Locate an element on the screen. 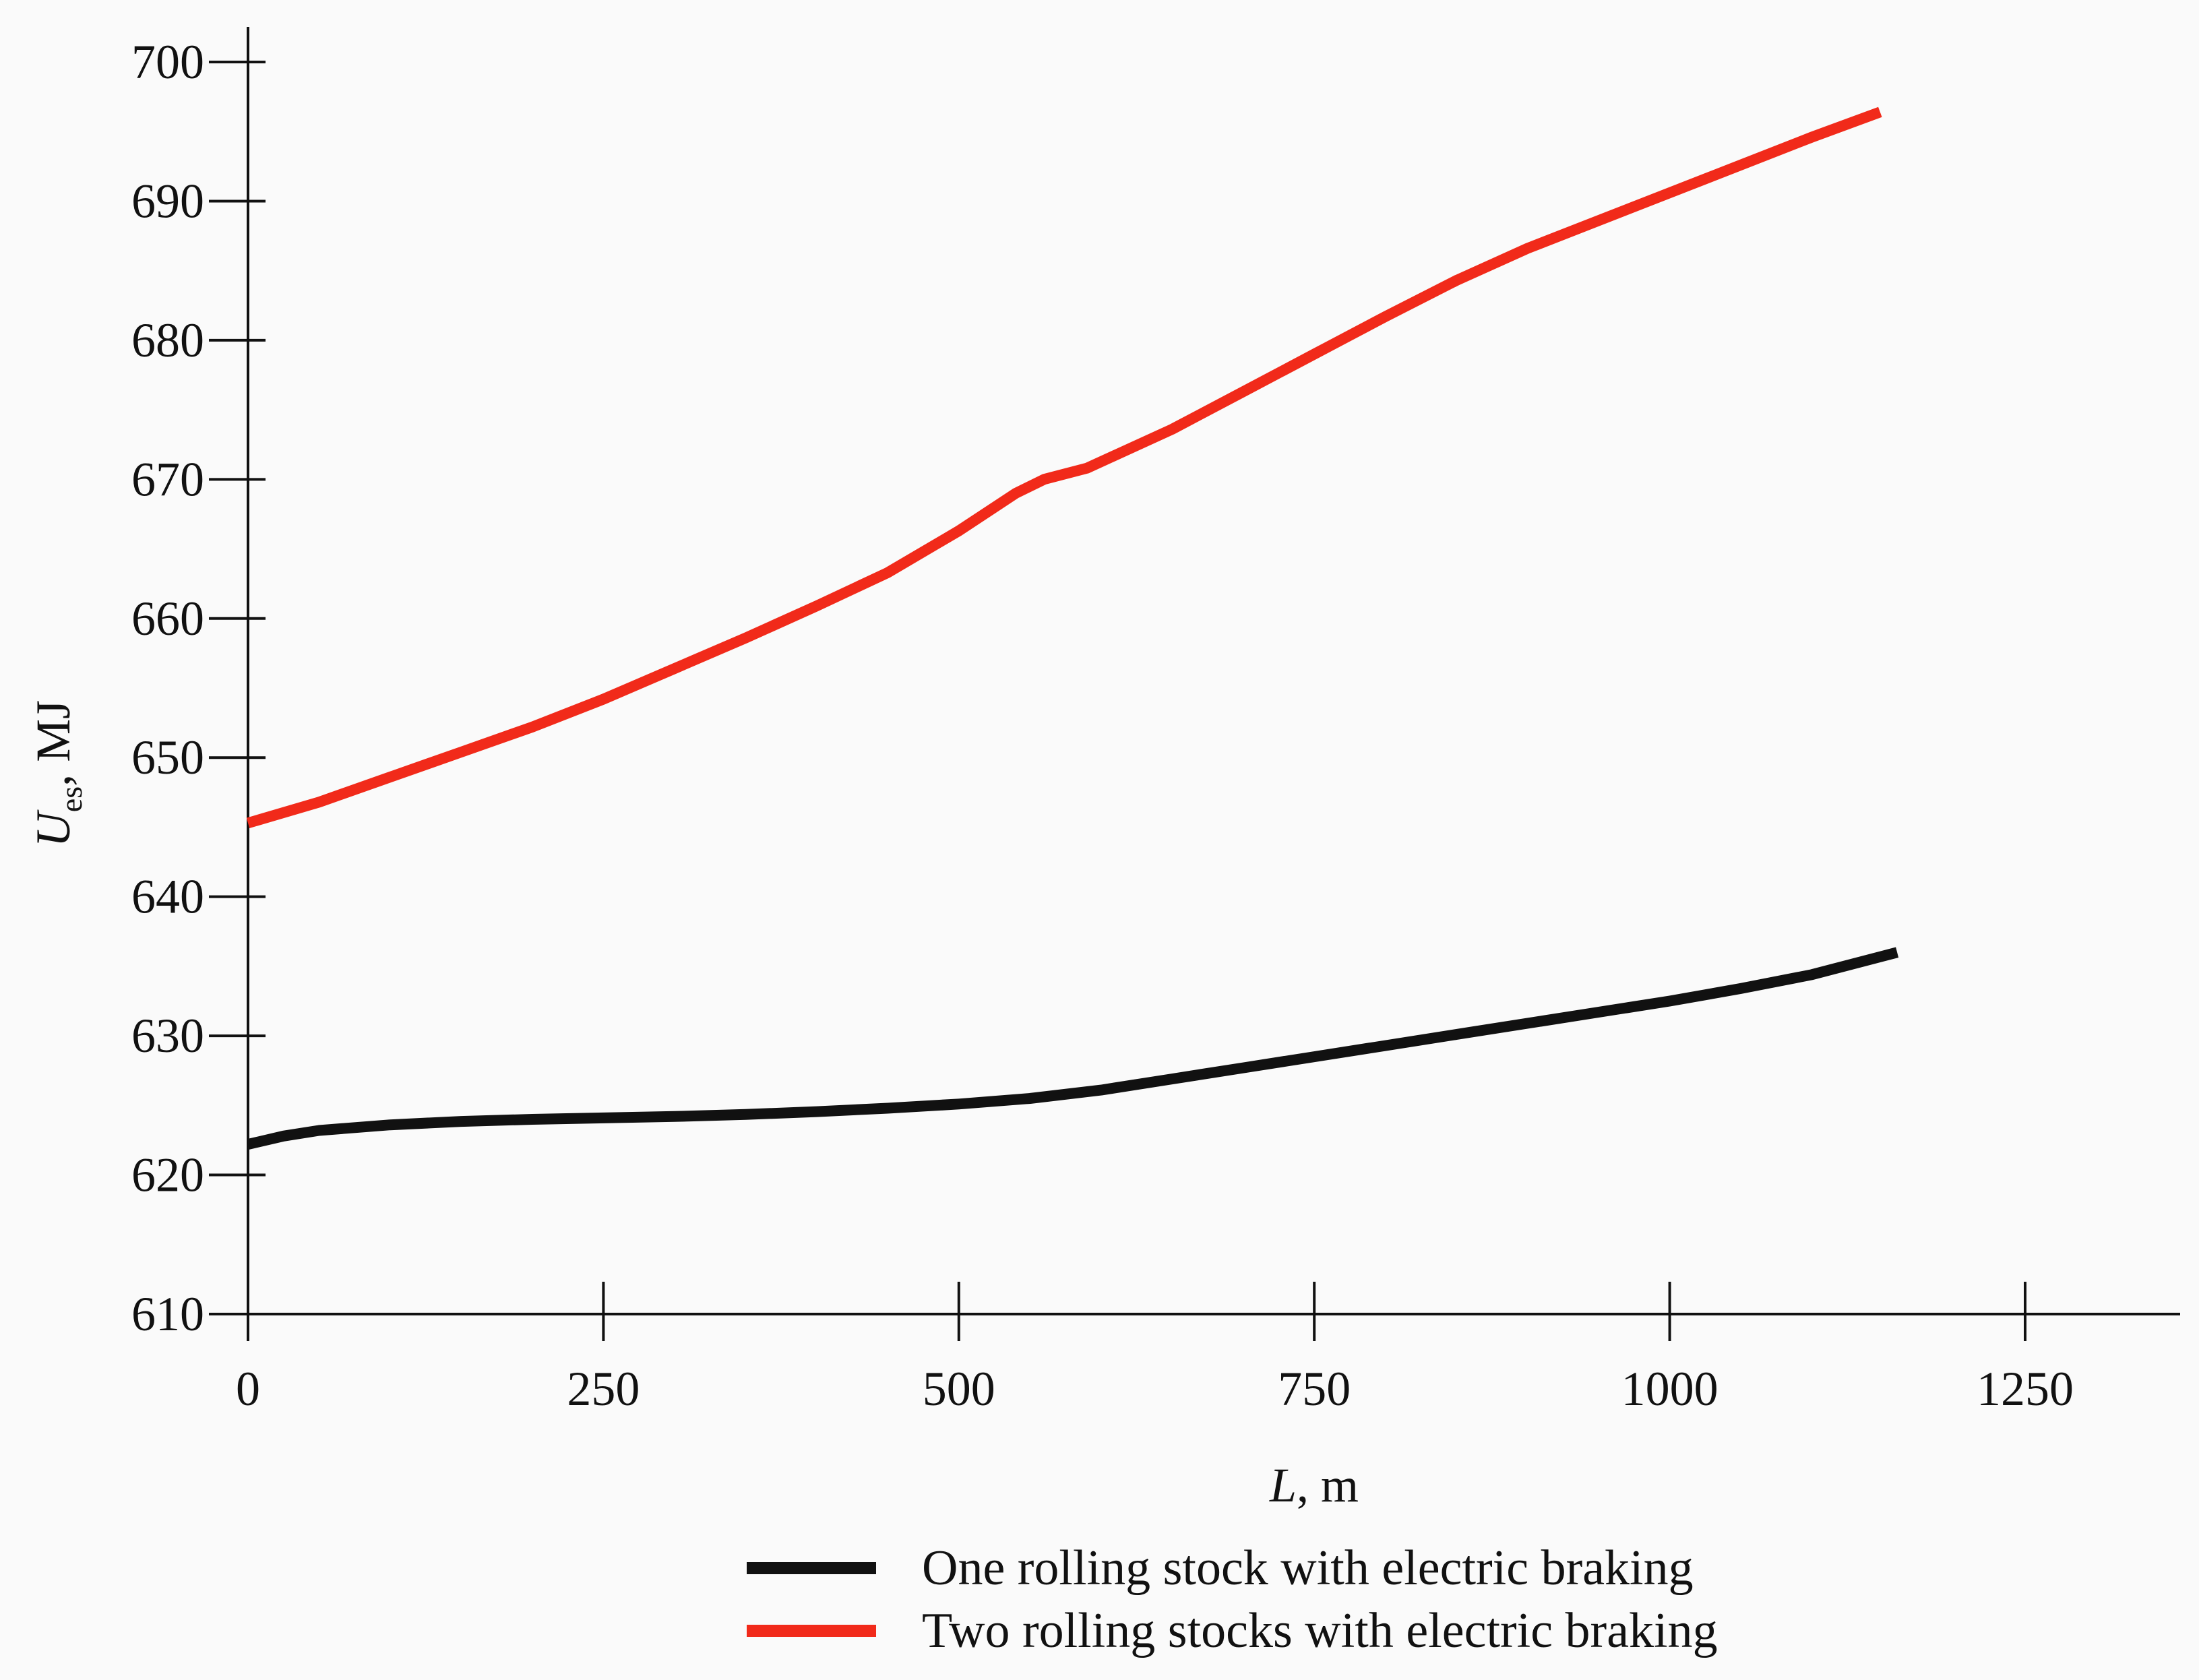 Image resolution: width=2199 pixels, height=1680 pixels. x-tick-label: 0 is located at coordinates (248, 1389).